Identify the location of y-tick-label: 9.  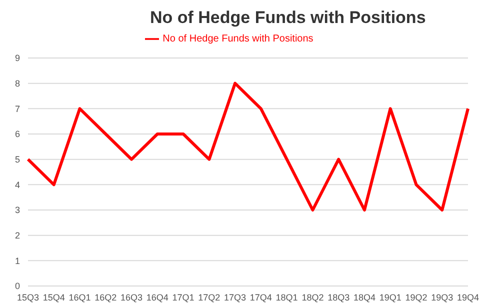
(17, 58).